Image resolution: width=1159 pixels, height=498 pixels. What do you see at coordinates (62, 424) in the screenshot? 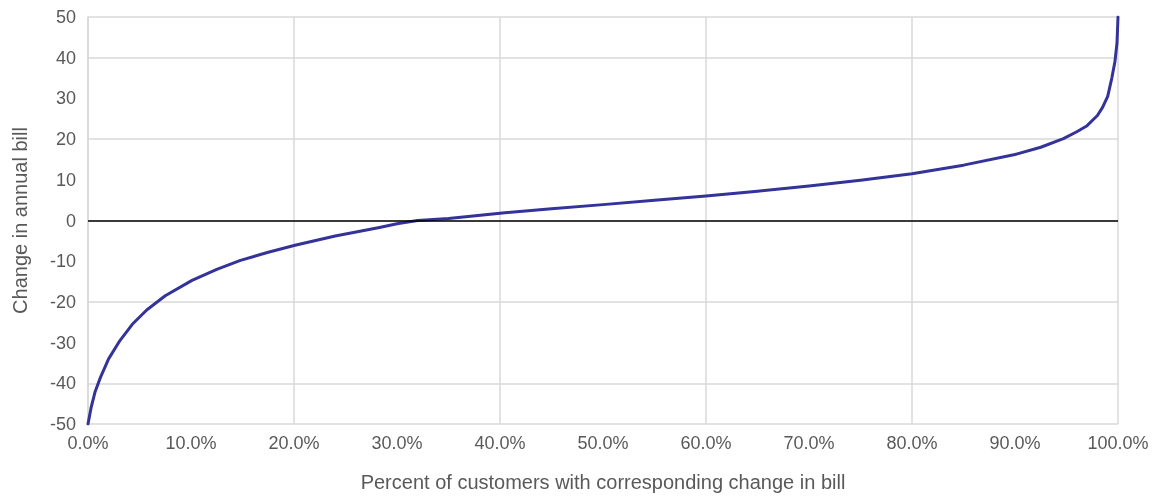
I see `y-tick-label: -50` at bounding box center [62, 424].